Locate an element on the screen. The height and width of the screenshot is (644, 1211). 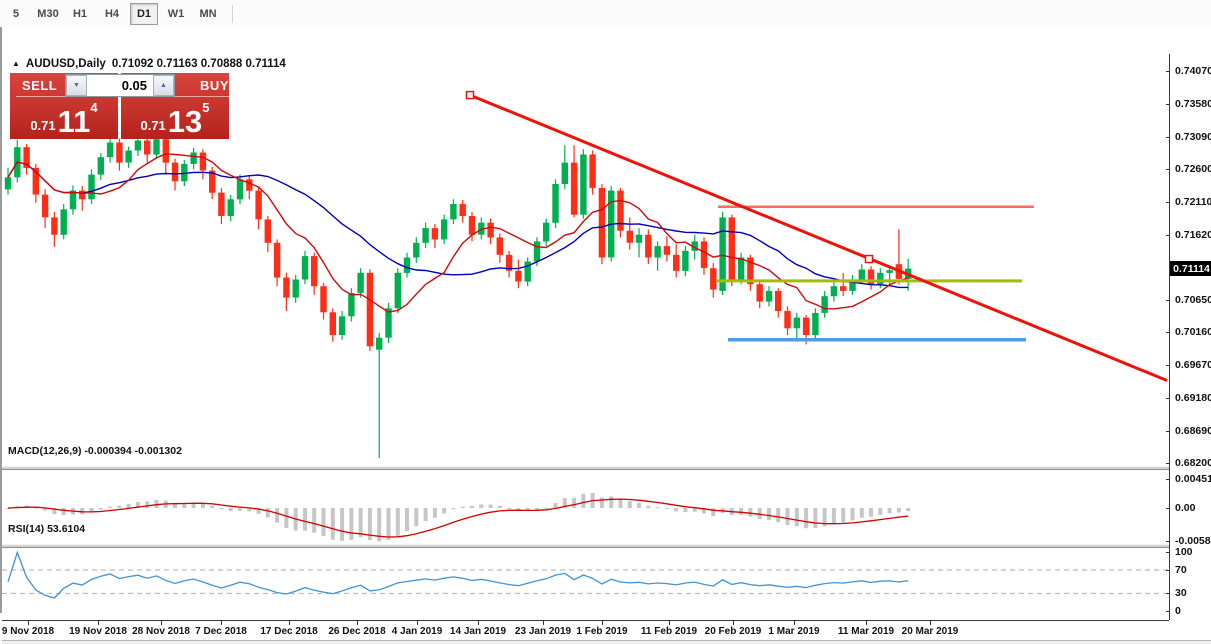
date-label: 28 Nov 2018 is located at coordinates (161, 631).